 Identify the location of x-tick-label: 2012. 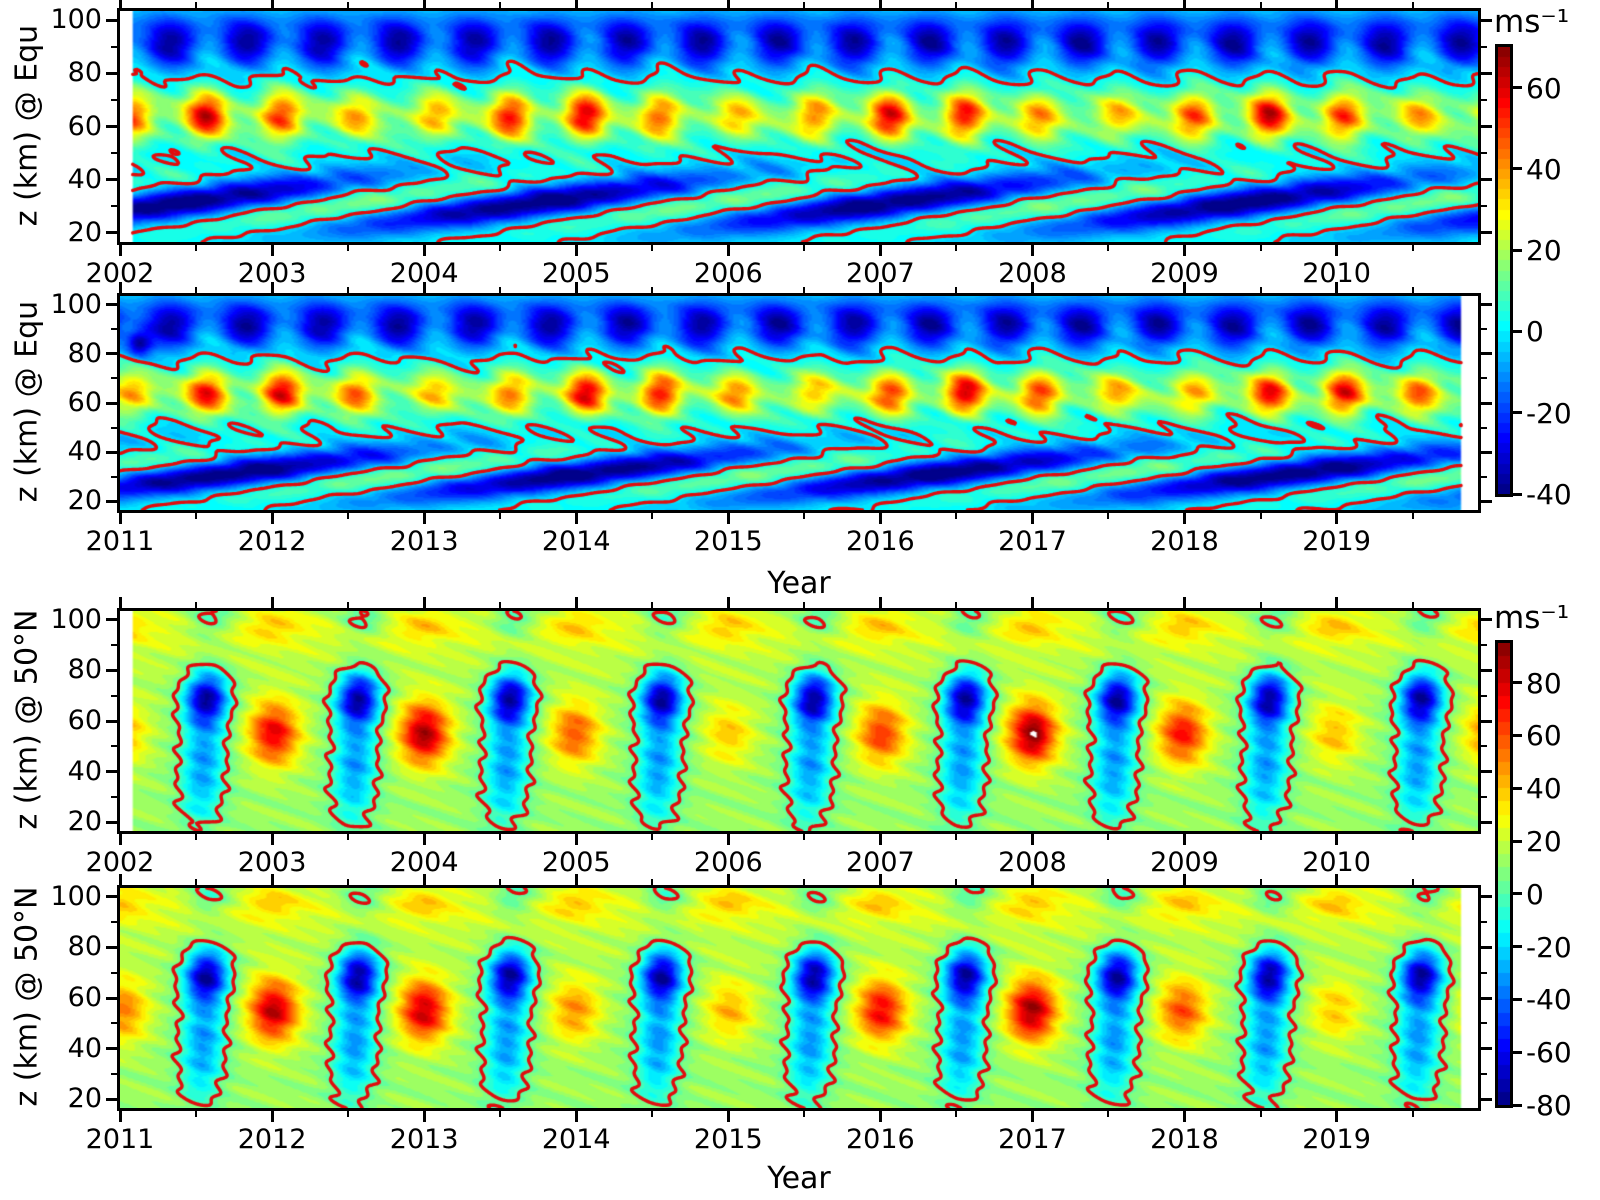
(272, 541).